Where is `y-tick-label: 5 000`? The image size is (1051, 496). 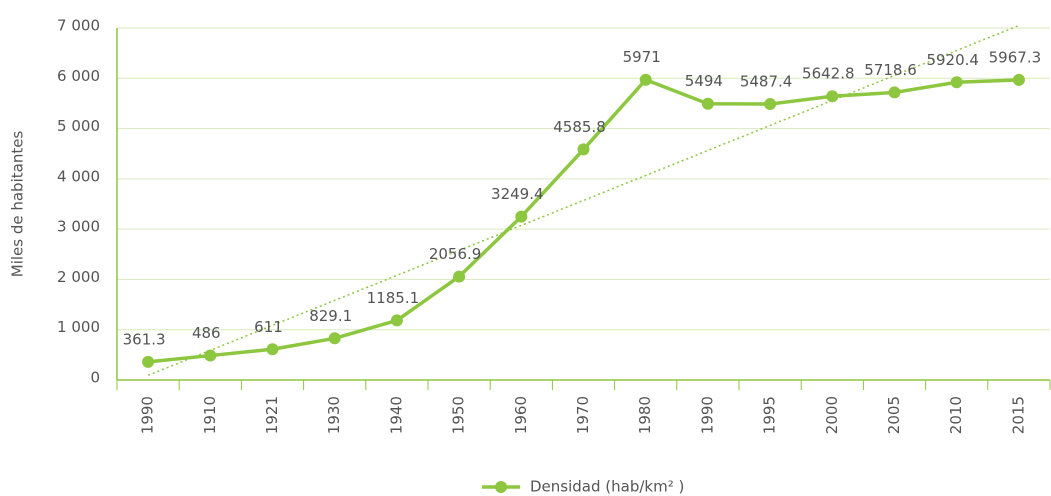
y-tick-label: 5 000 is located at coordinates (78, 126).